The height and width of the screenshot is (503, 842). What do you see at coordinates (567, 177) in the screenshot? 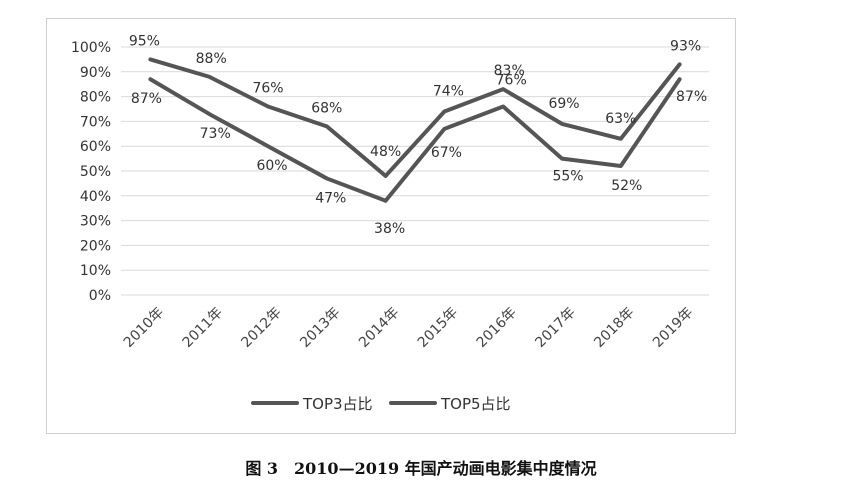
I see `data-label: 55%` at bounding box center [567, 177].